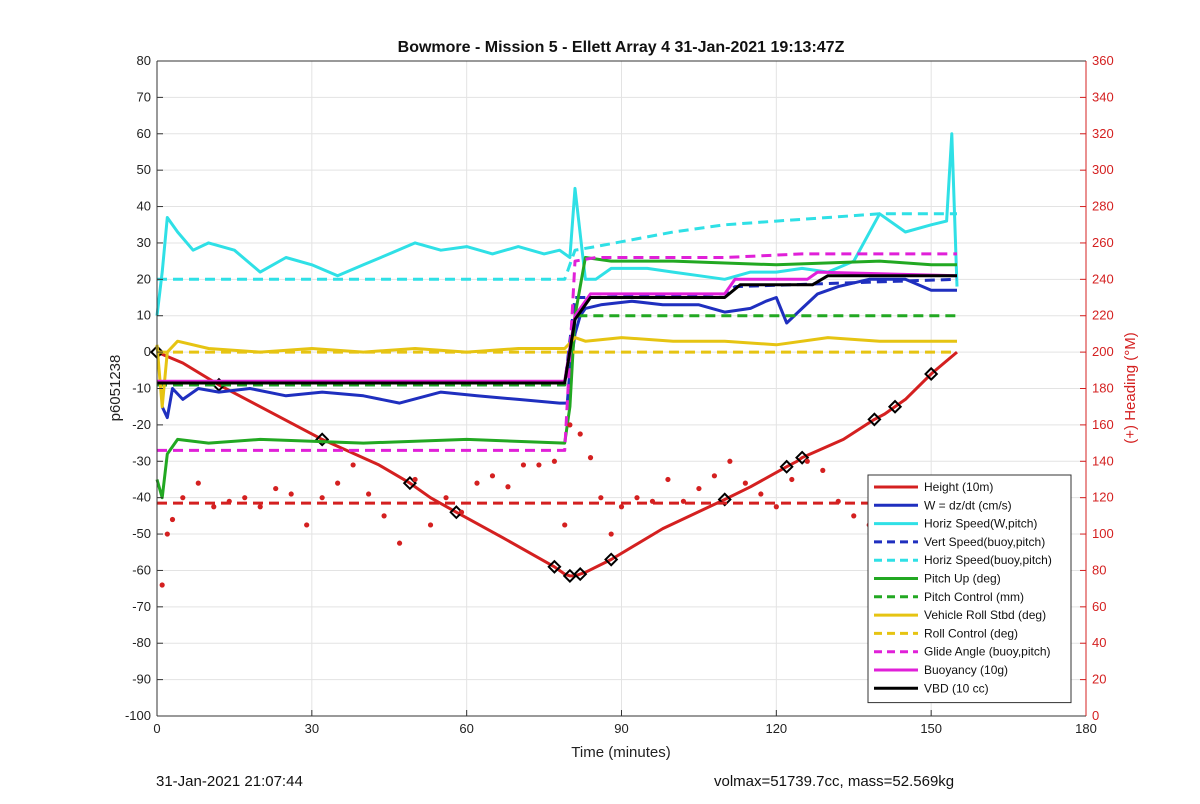 This screenshot has height=804, width=1200. I want to click on y-tick-label: -40, so click(141, 497).